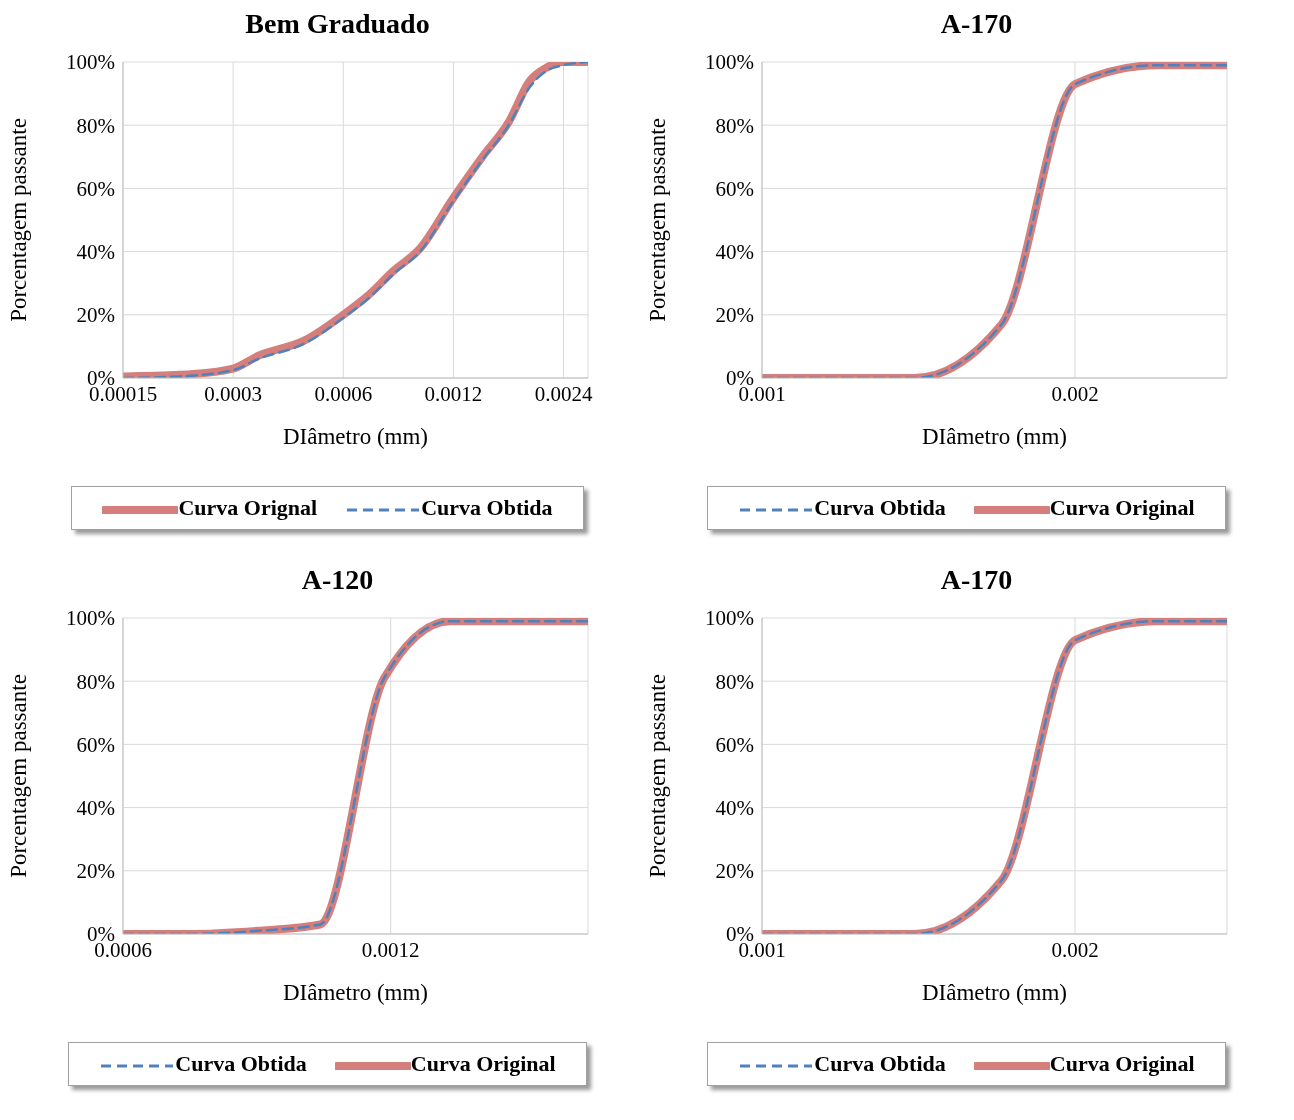  Describe the element at coordinates (343, 393) in the screenshot. I see `x-tick-label: 0.0006` at that location.